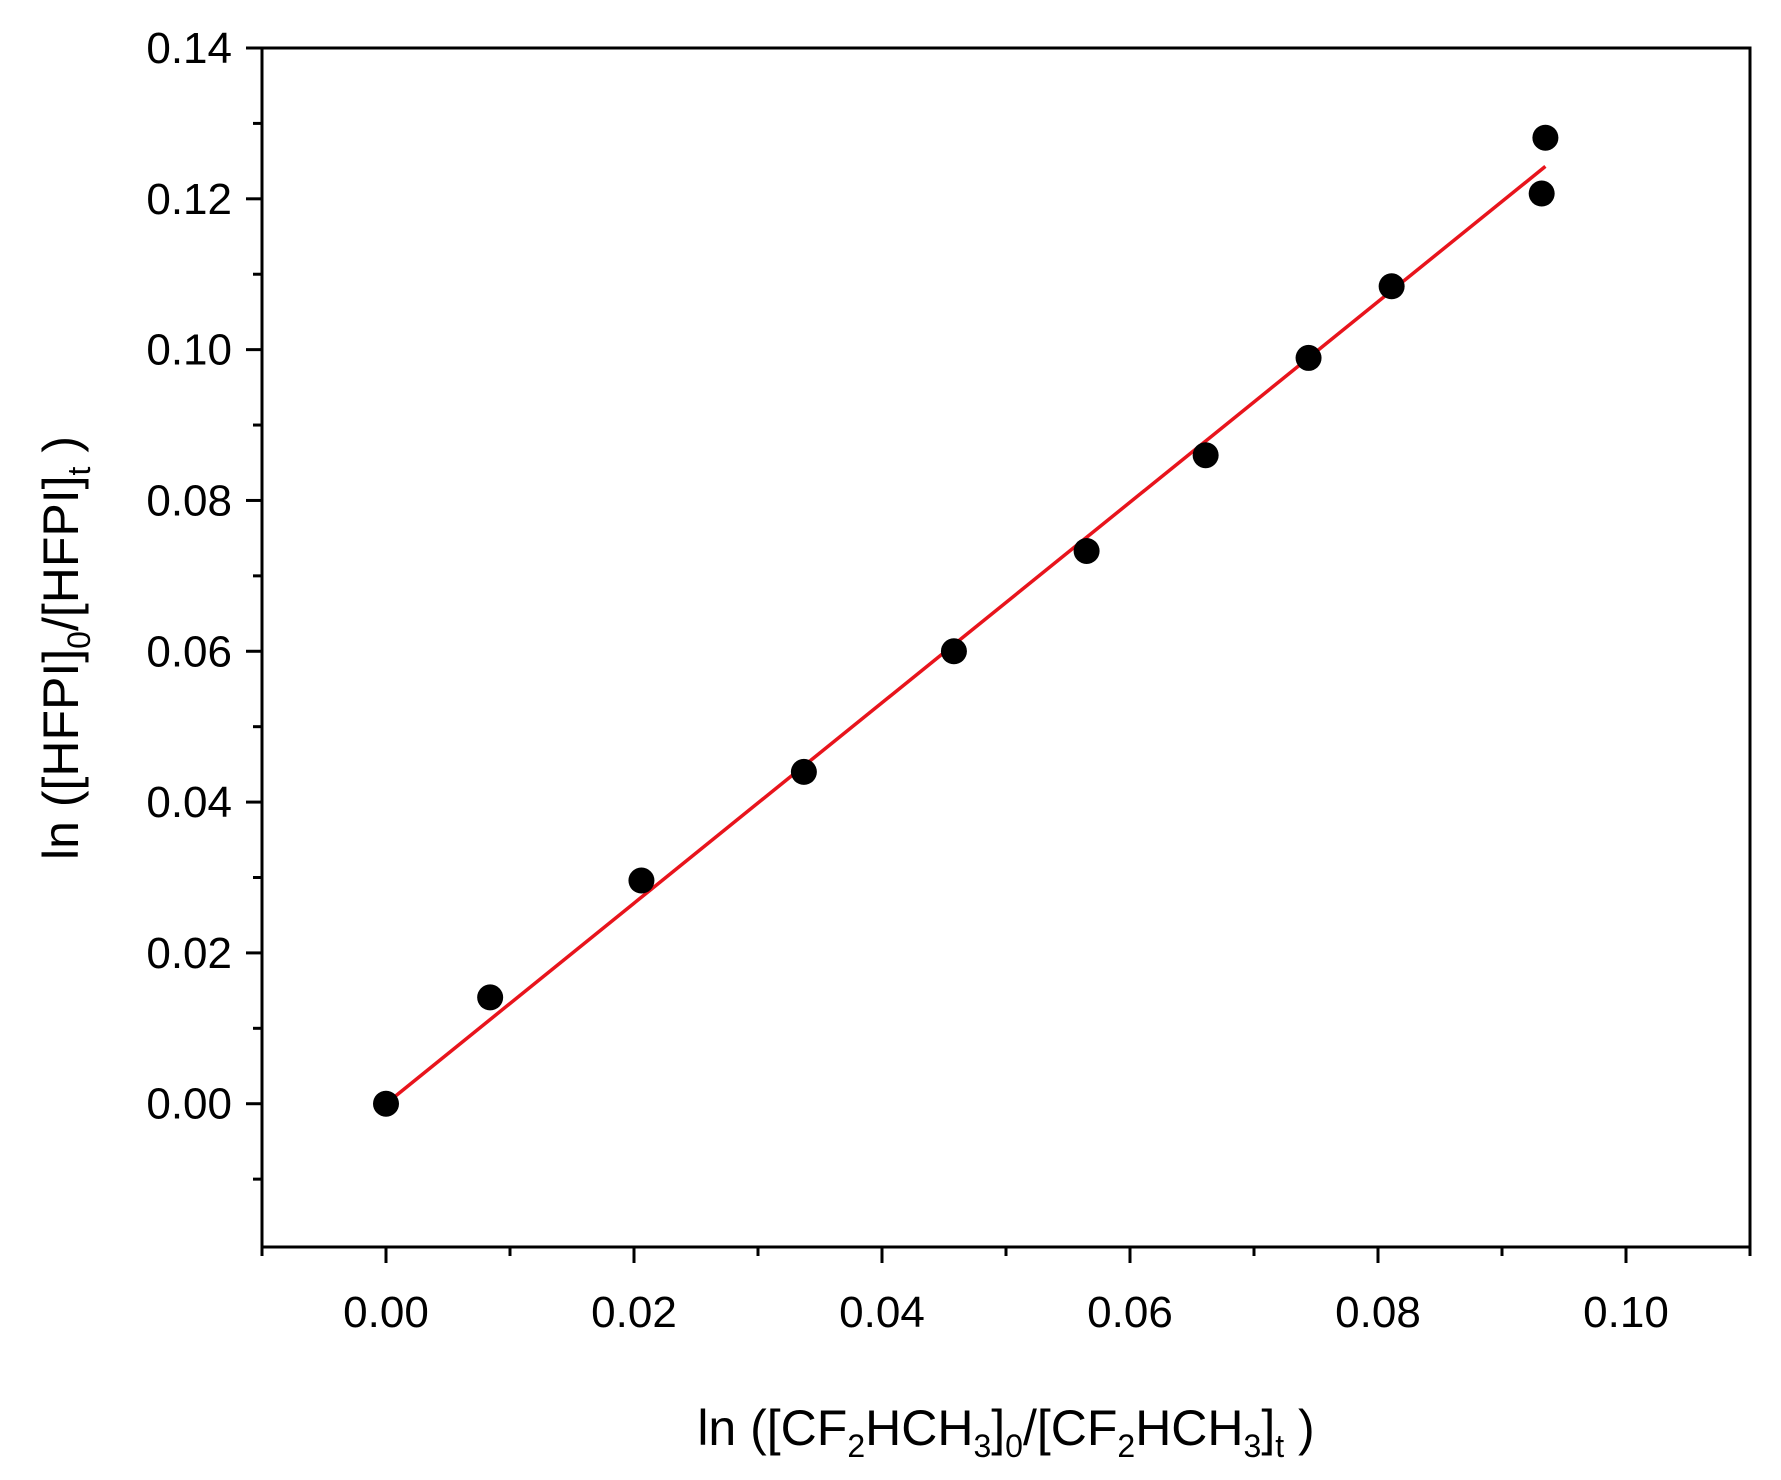 The height and width of the screenshot is (1480, 1781). What do you see at coordinates (204, 602) in the screenshot?
I see `y-axis-ticks: 0.00 0.02 0.04 0.06 0.08 0.10 0.12 0.14` at bounding box center [204, 602].